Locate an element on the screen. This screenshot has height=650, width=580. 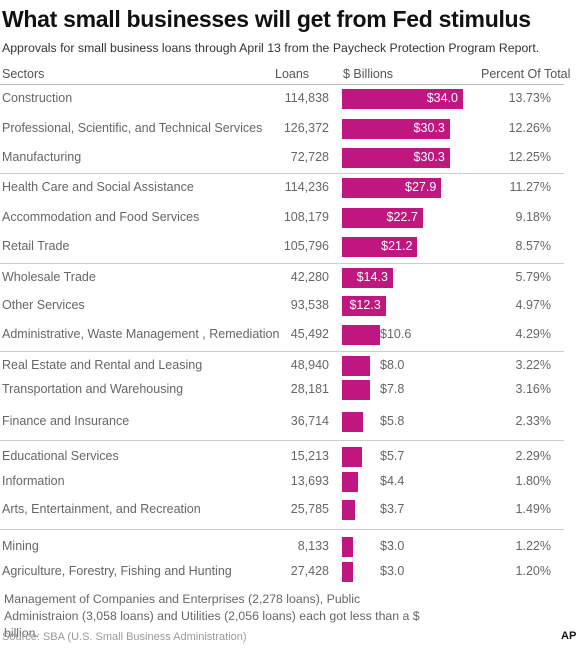
bar-value-label: $14.3 is located at coordinates (372, 277).